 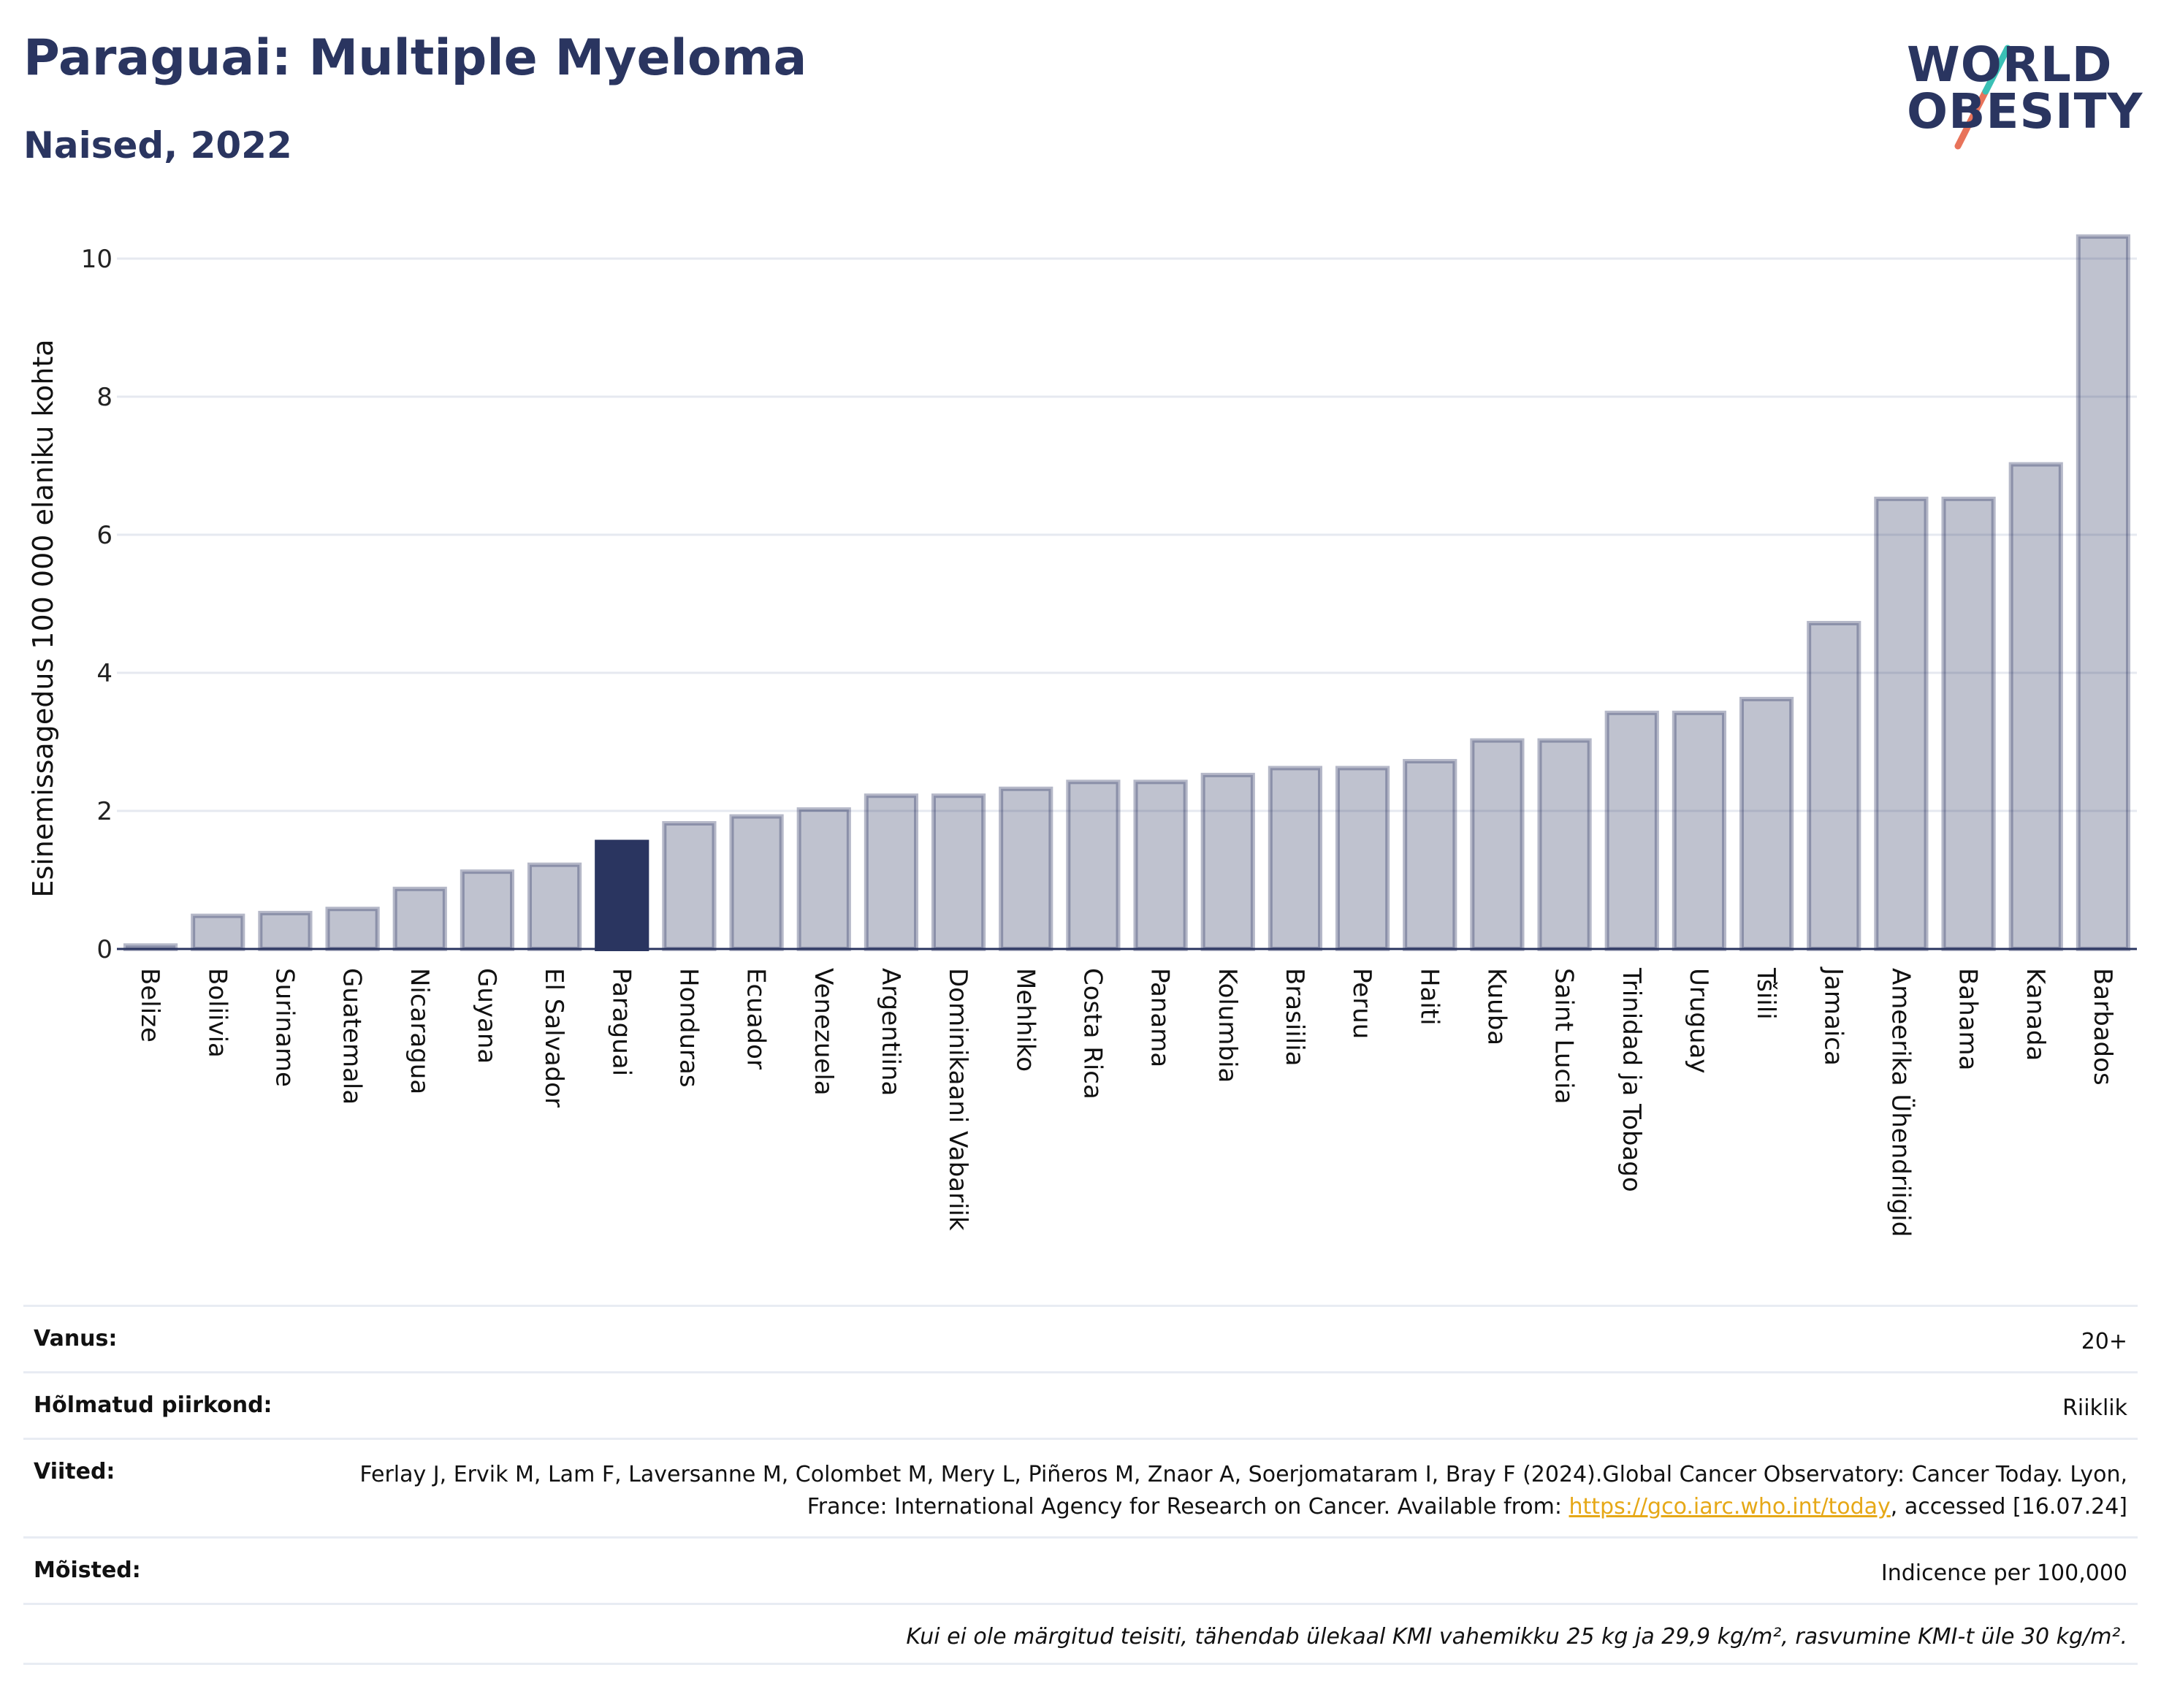 What do you see at coordinates (2035, 1015) in the screenshot?
I see `x-tick-label: Kanada` at bounding box center [2035, 1015].